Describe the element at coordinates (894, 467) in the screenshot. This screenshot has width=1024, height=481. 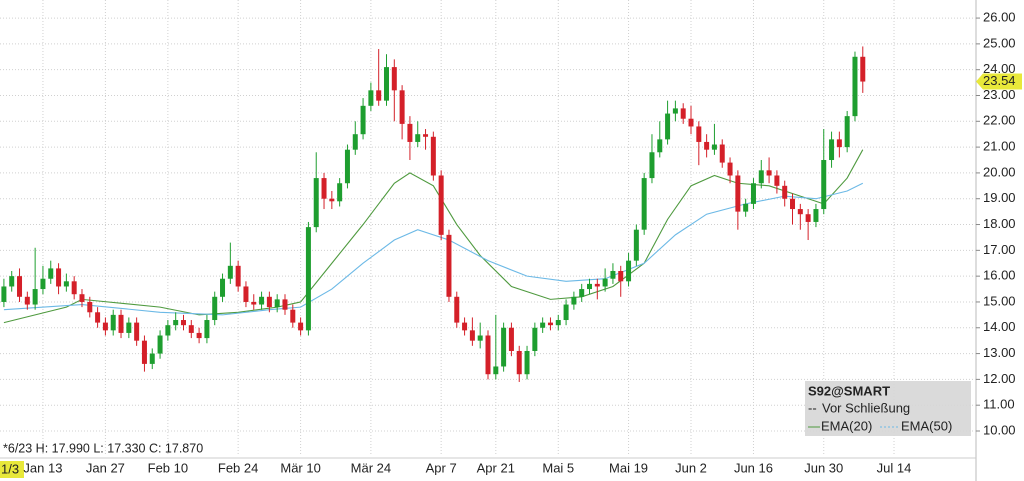
I see `x-tick-label: Jul 14` at that location.